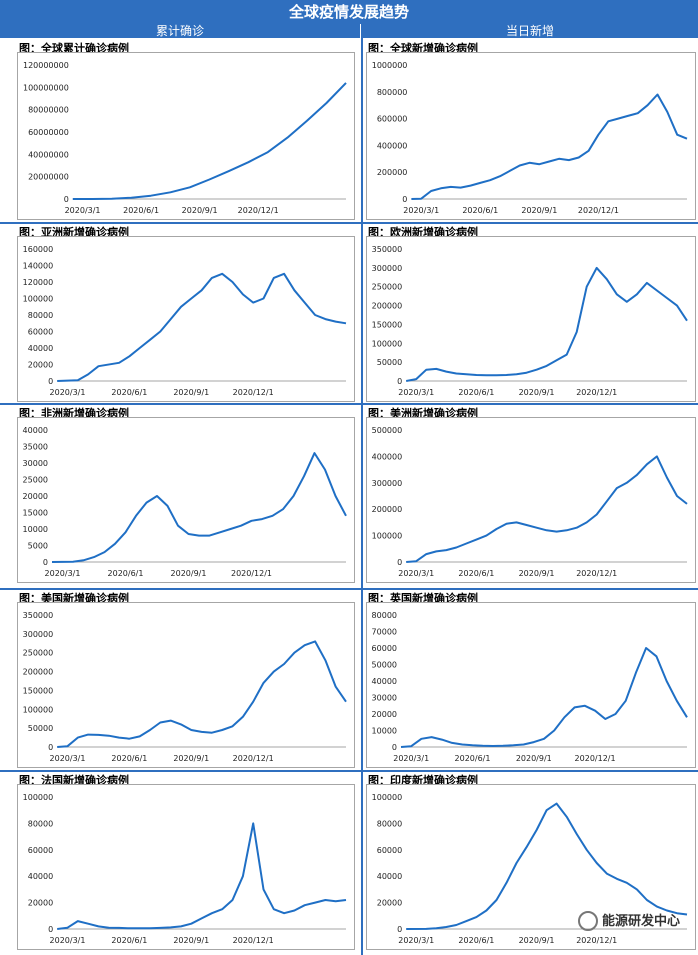 The height and width of the screenshot is (955, 698). Describe the element at coordinates (180, 31) in the screenshot. I see `left-column-header: 累计确诊` at that location.